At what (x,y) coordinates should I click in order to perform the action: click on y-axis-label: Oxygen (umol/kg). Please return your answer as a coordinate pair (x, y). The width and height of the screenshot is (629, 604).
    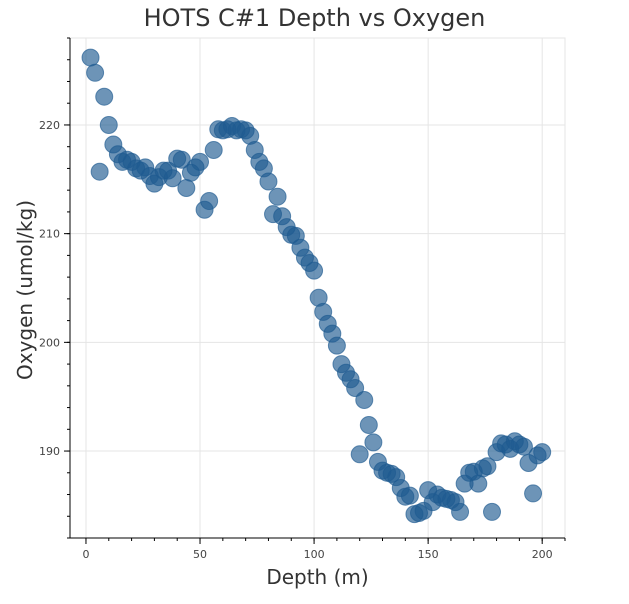
    Looking at the image, I should click on (25, 290).